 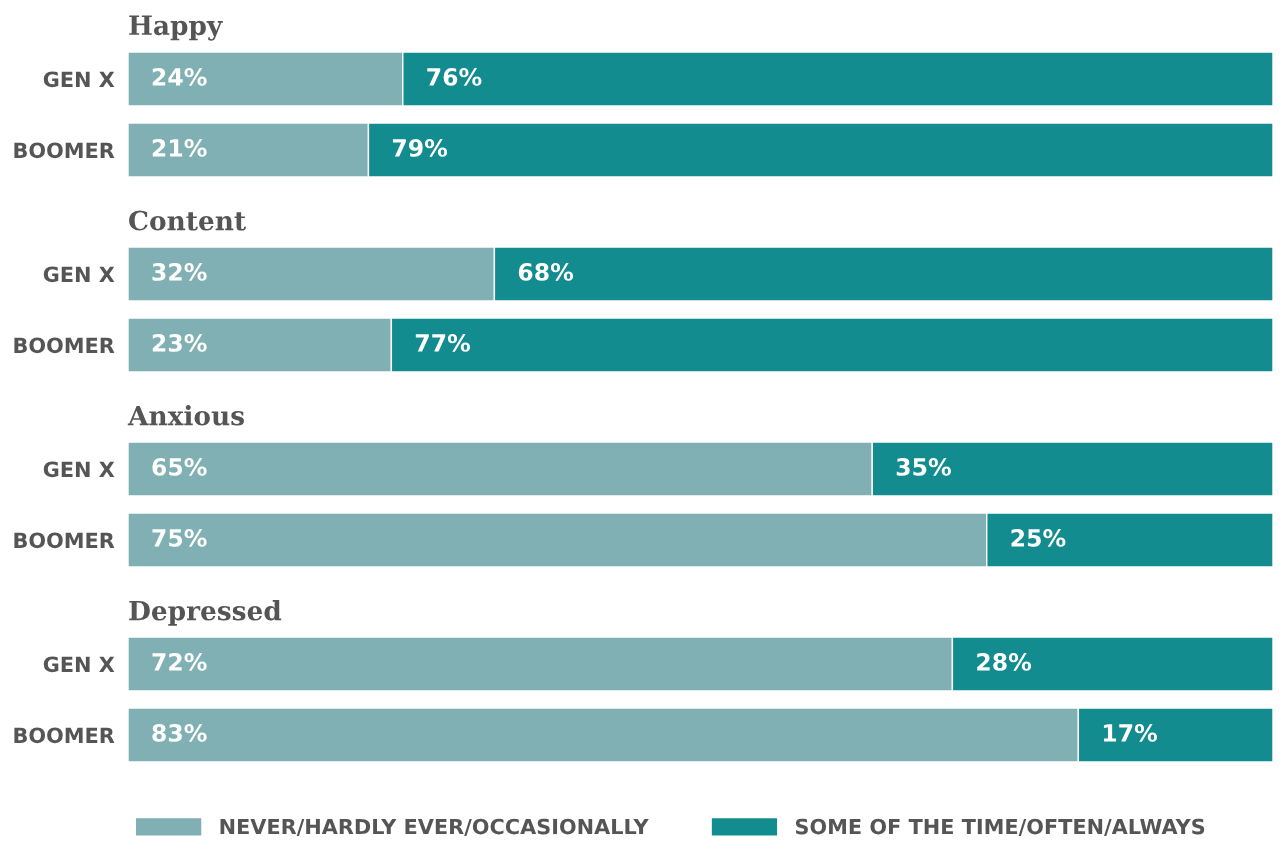 I want to click on data-label: 17%, so click(x=1130, y=732).